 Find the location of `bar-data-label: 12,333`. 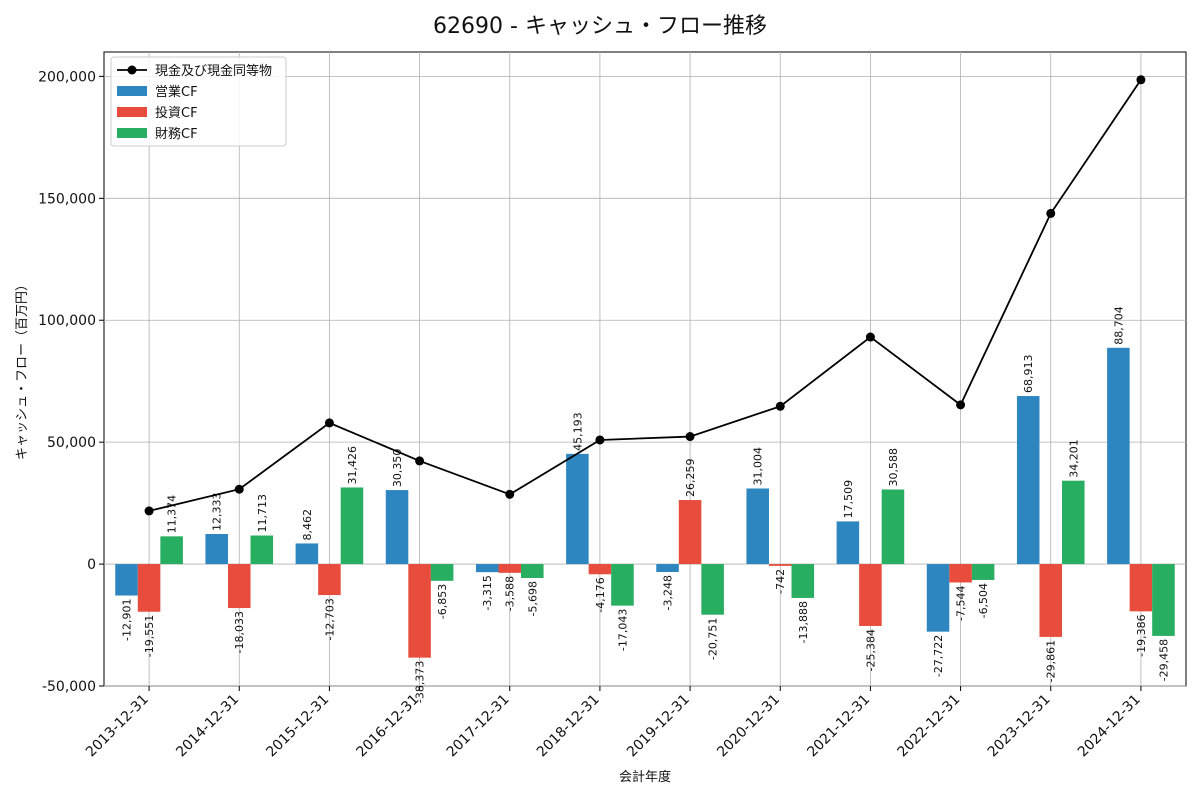

bar-data-label: 12,333 is located at coordinates (217, 512).